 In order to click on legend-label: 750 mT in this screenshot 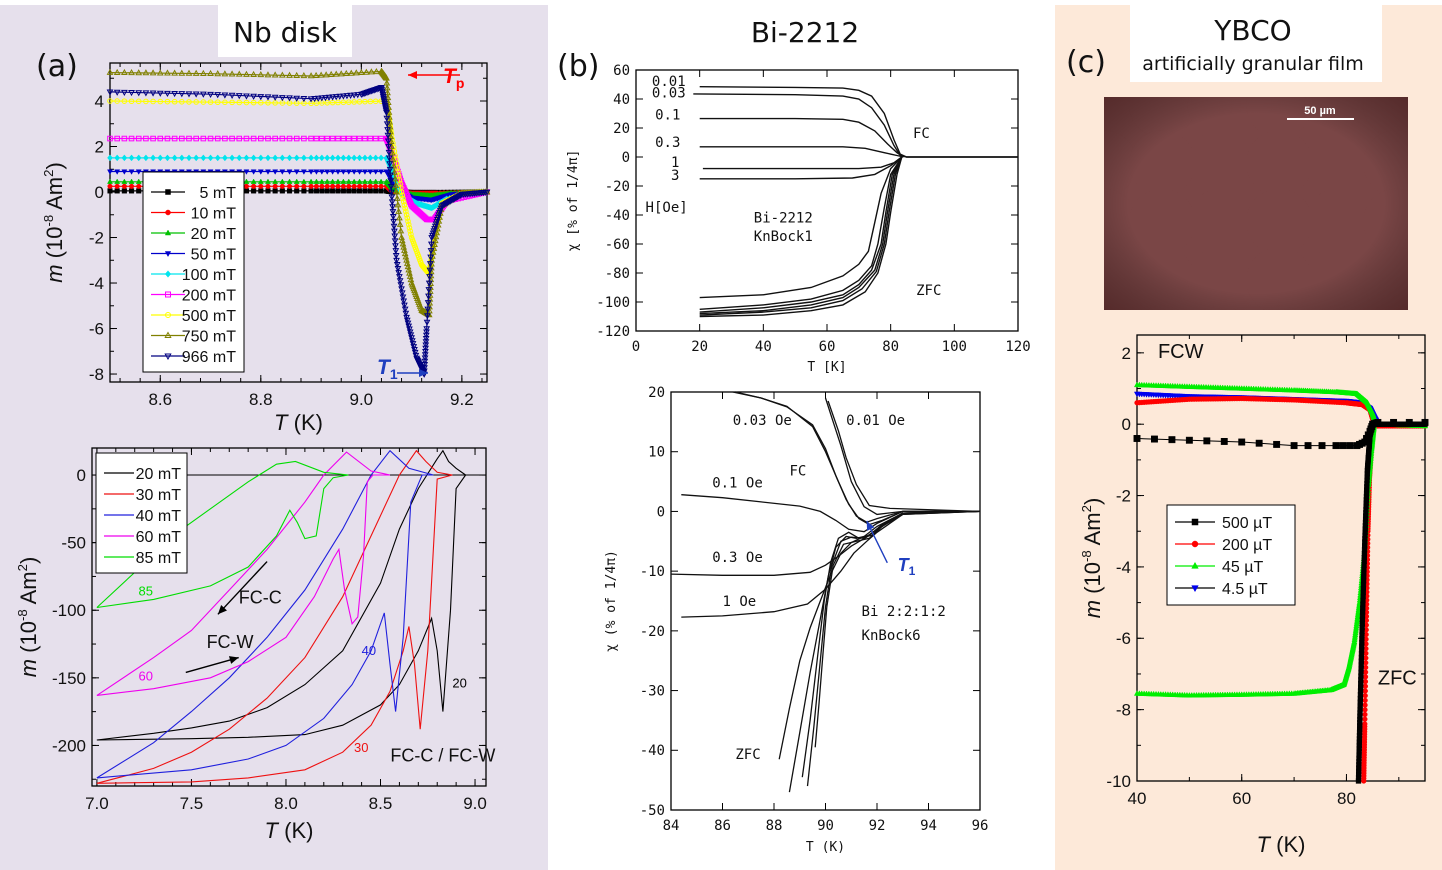, I will do `click(209, 337)`.